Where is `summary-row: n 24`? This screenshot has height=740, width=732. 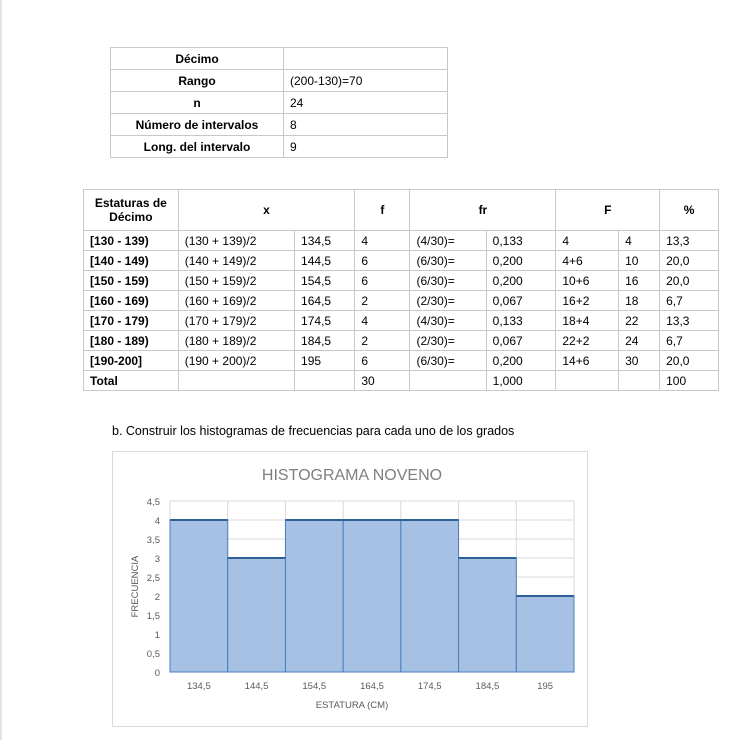
summary-row: n 24 is located at coordinates (279, 102).